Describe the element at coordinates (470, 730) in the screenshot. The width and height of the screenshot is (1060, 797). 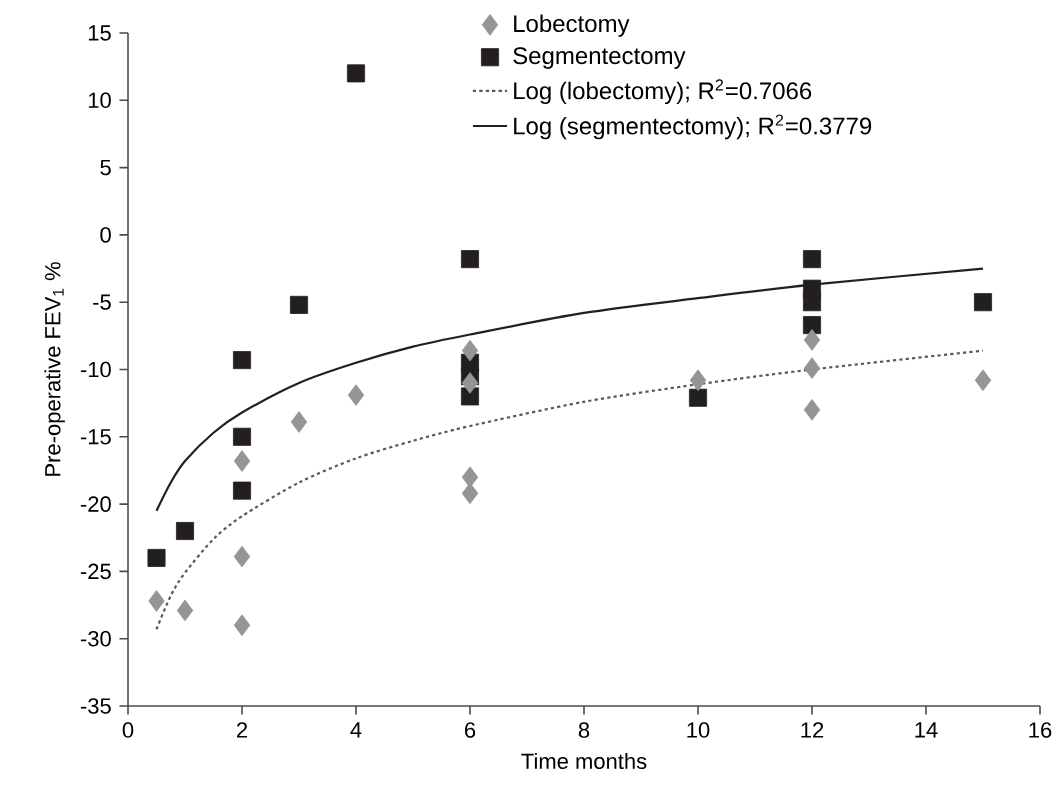
I see `x-tick-label: 6` at that location.